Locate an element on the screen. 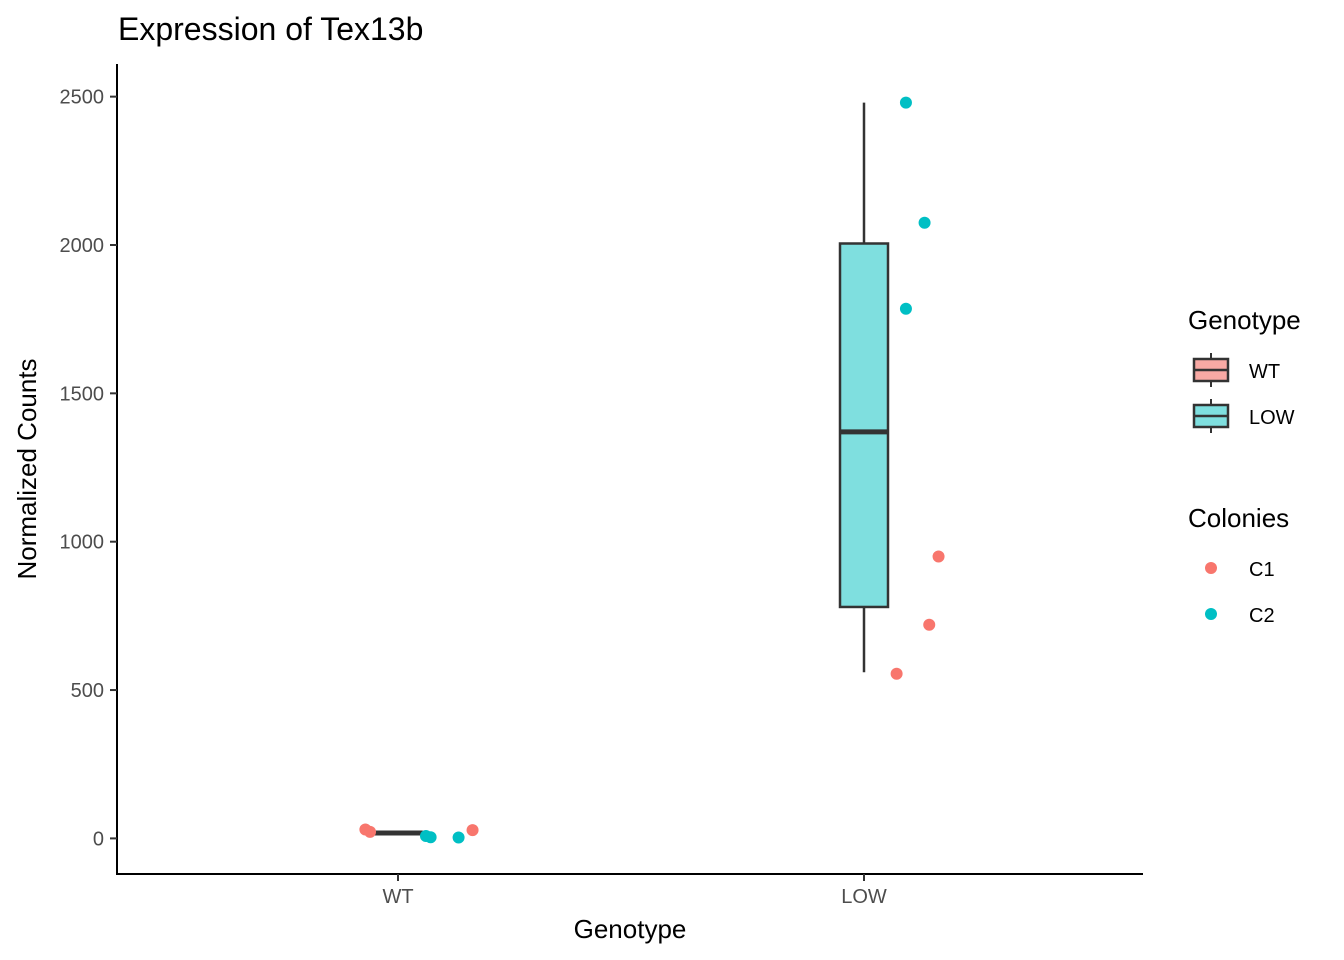  y-tick-label: 2500 is located at coordinates (82, 98).